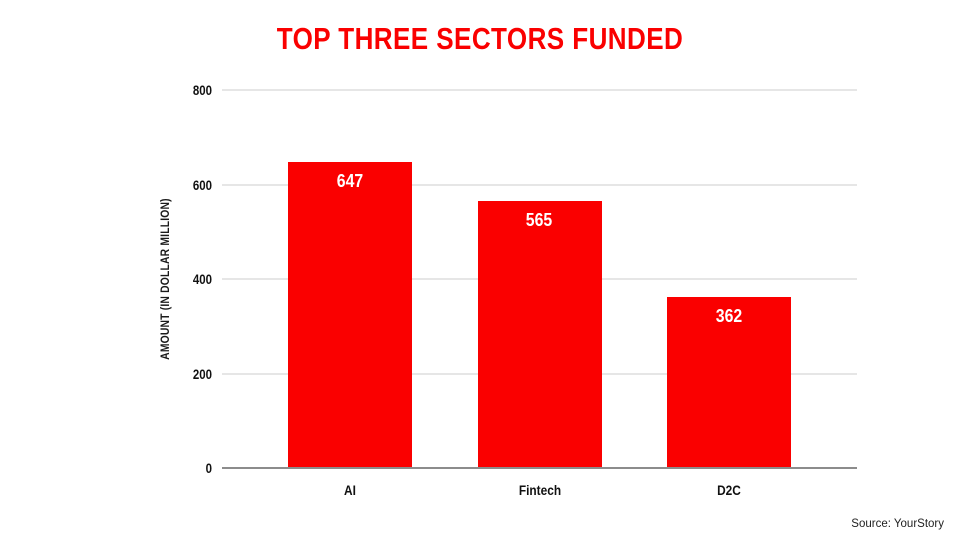  Describe the element at coordinates (202, 374) in the screenshot. I see `y-tick-label-200: 200` at that location.